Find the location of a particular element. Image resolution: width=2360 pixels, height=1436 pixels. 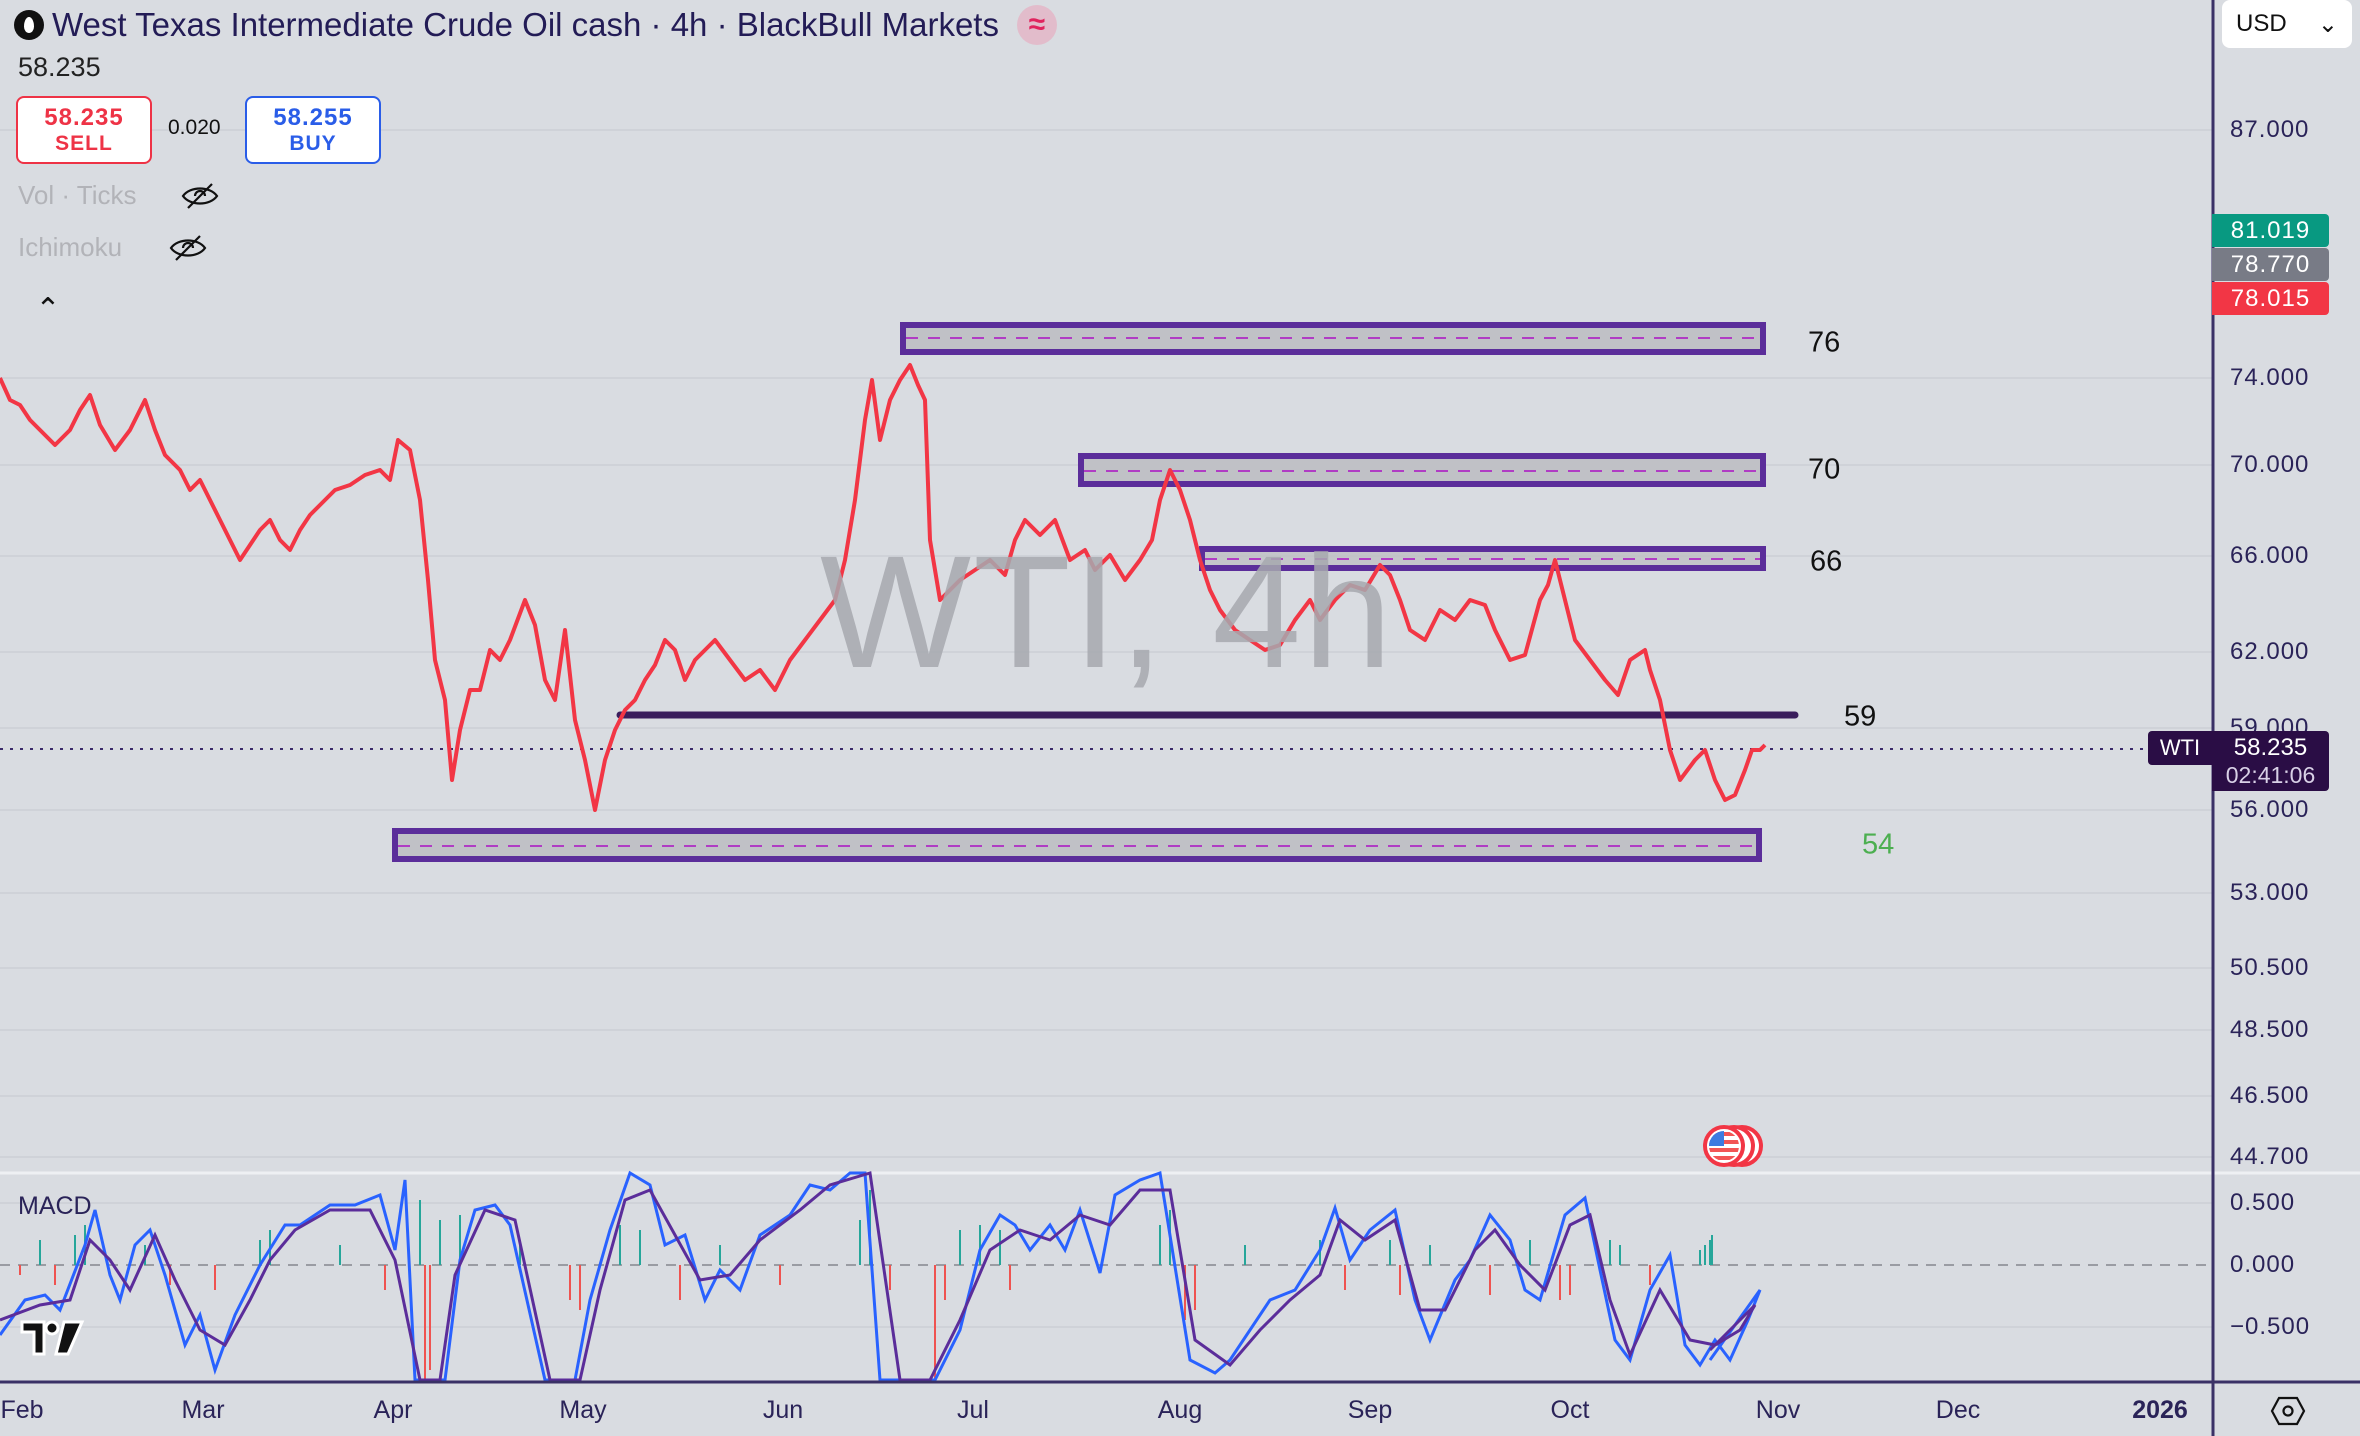

indicator-label: Vol · Ticks is located at coordinates (77, 195).